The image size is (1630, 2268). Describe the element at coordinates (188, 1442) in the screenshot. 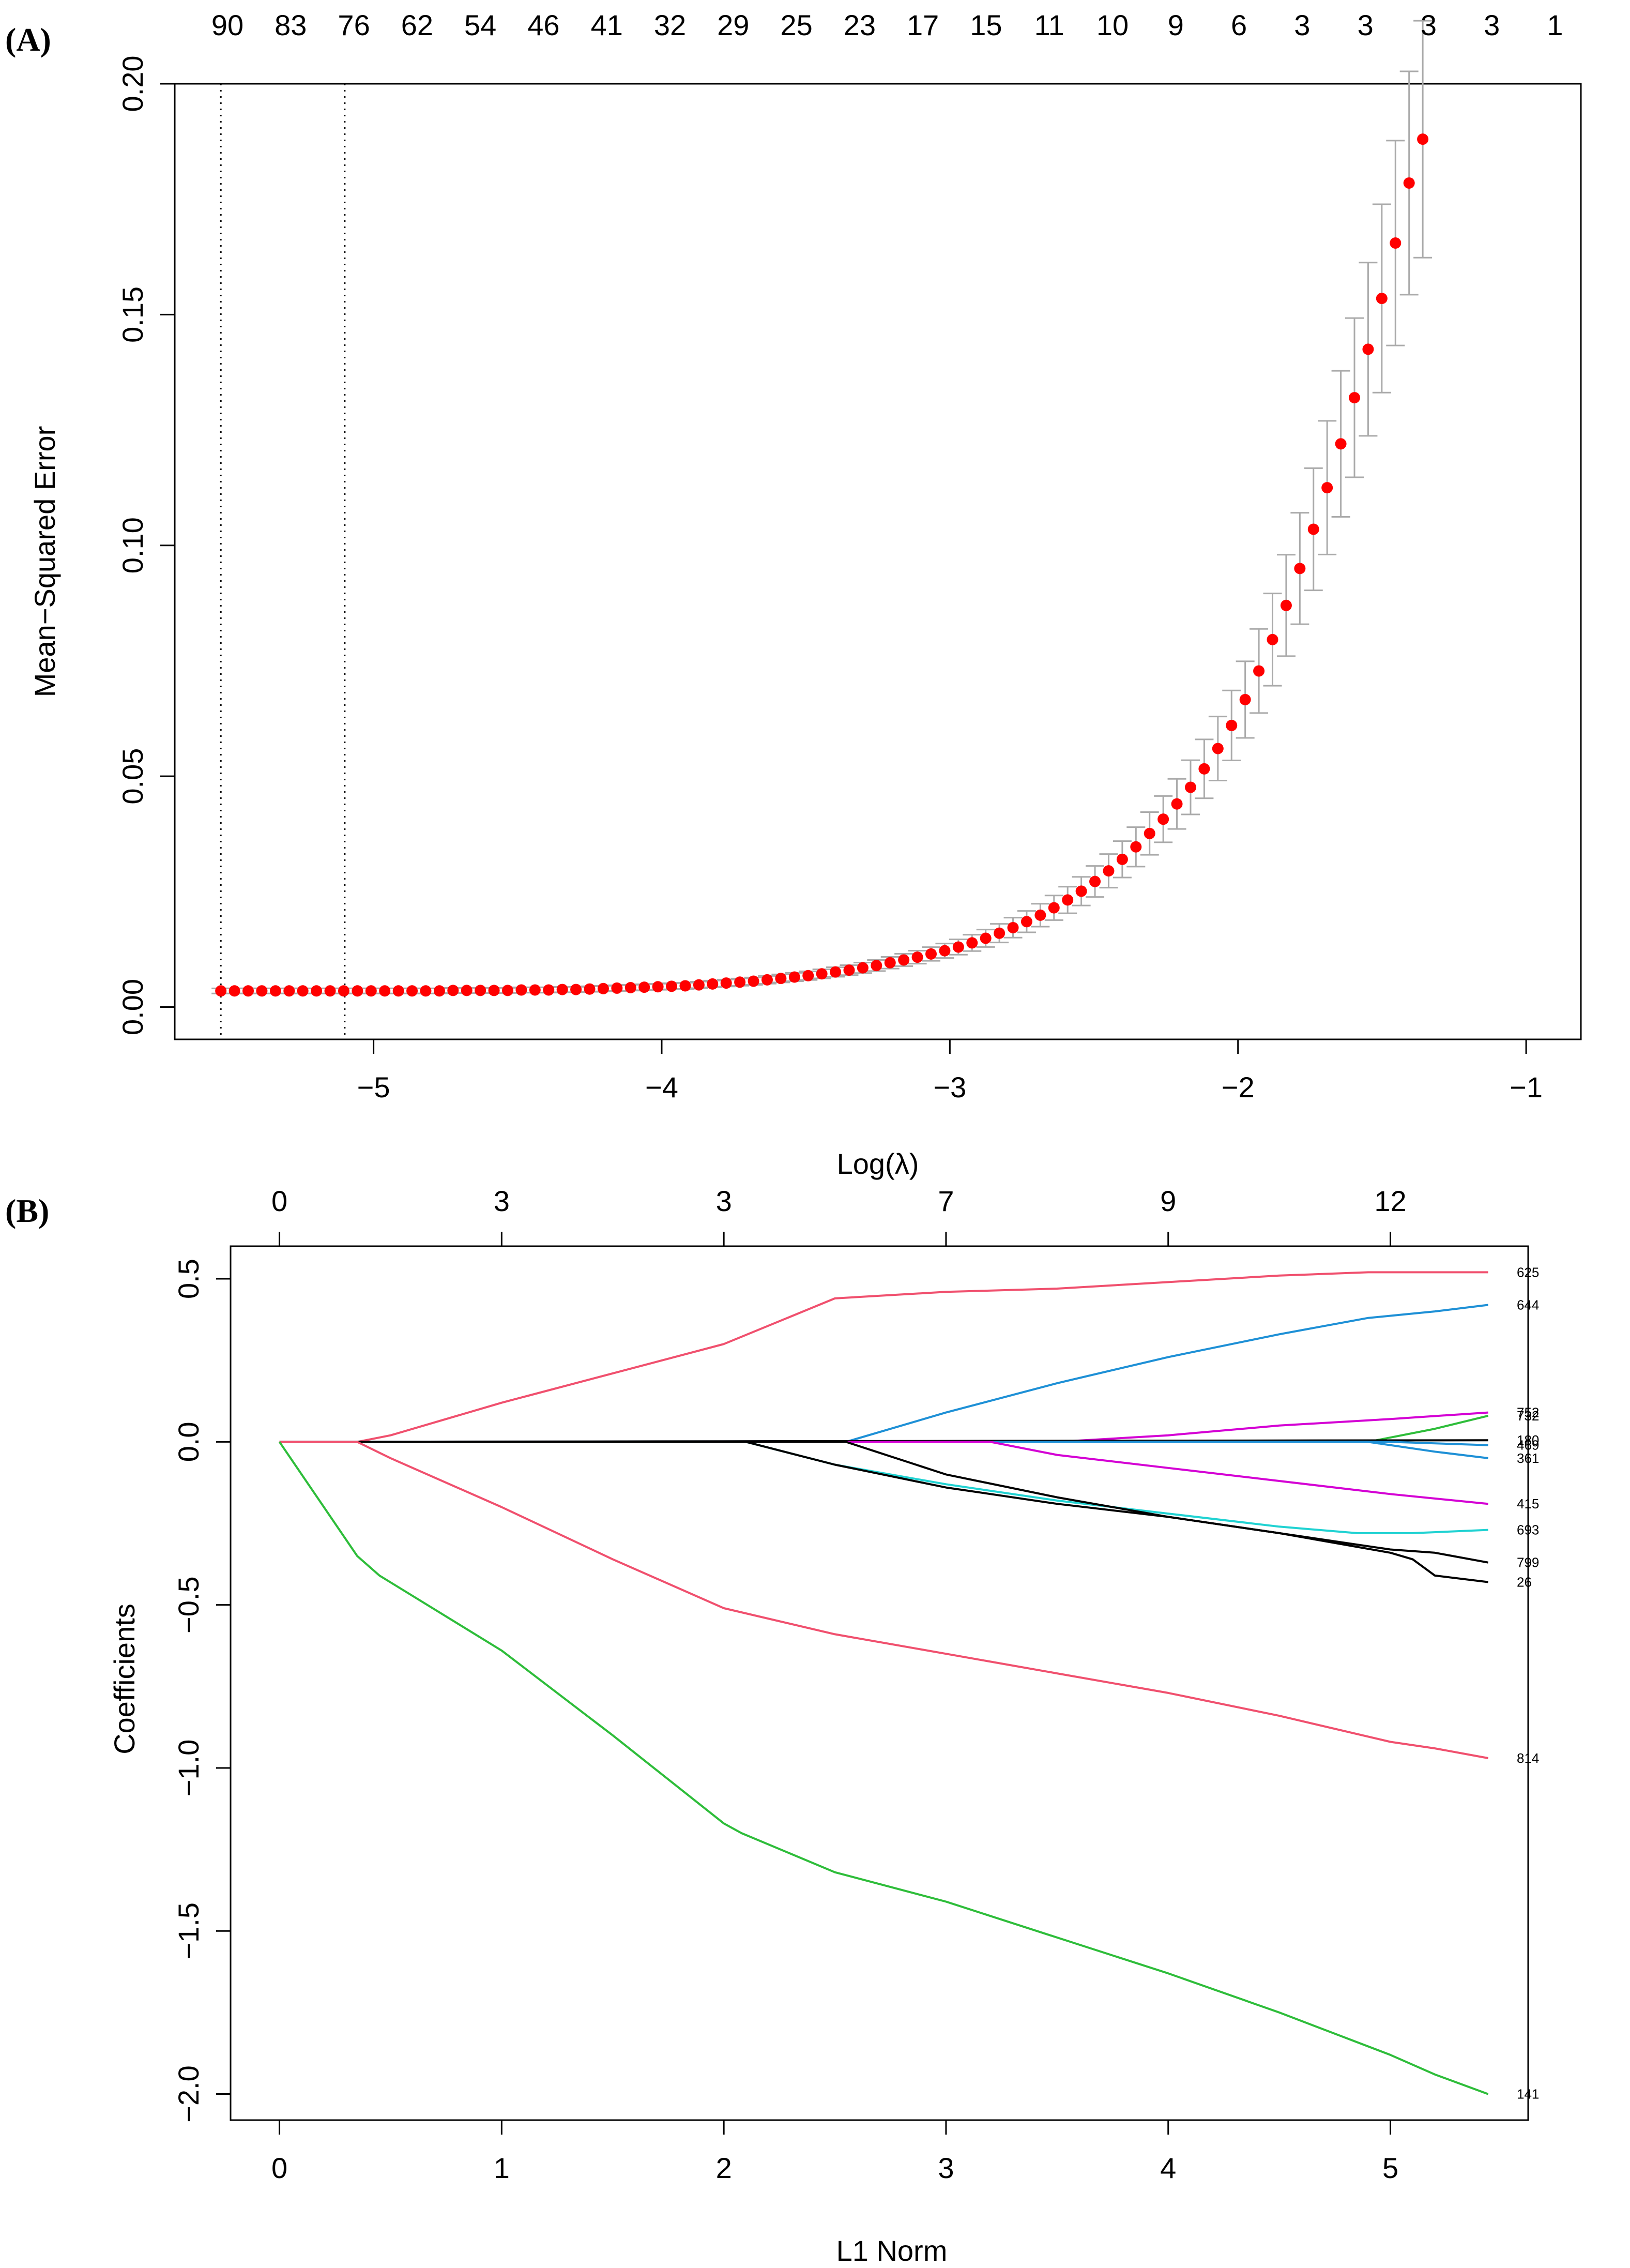

I see `panel-b-y-tick-label: 0.0` at that location.